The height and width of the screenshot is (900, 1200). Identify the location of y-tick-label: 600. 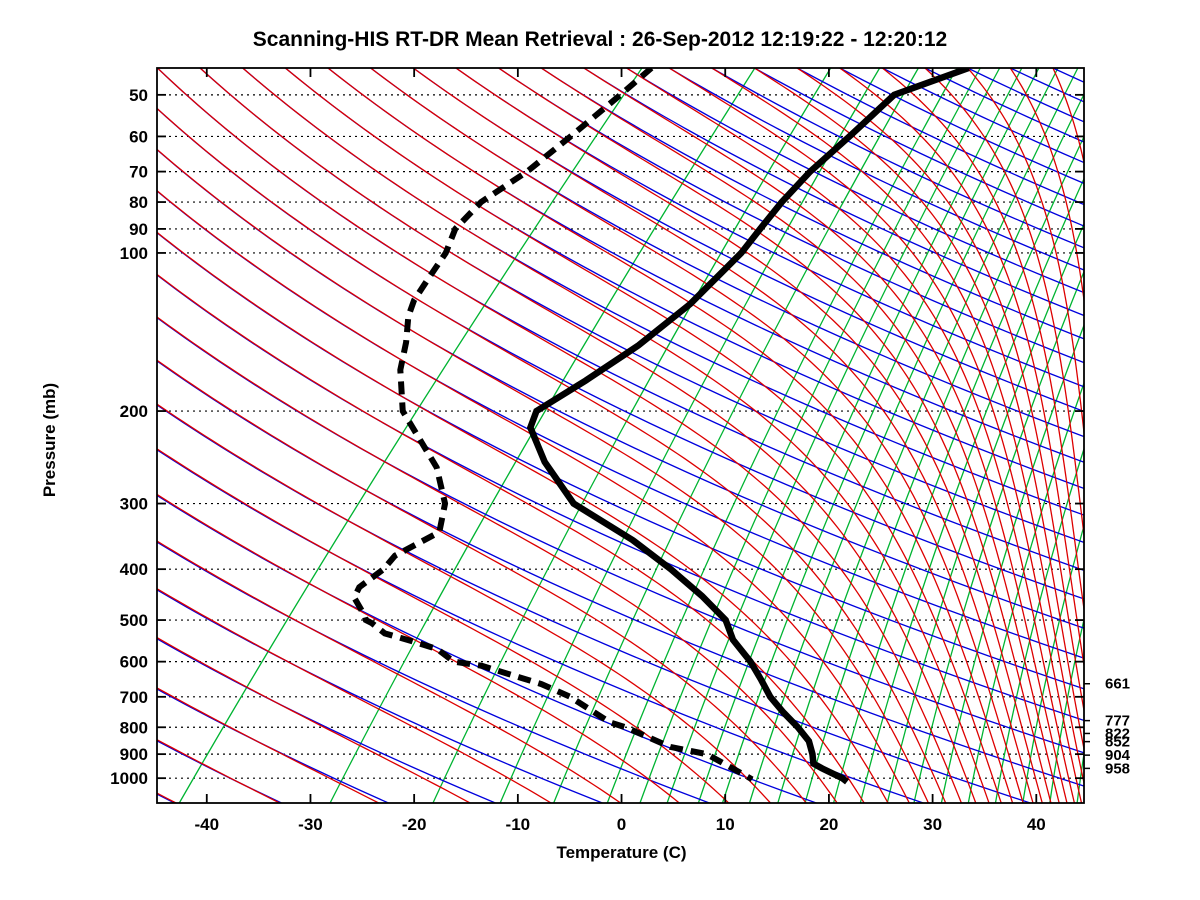
(134, 662).